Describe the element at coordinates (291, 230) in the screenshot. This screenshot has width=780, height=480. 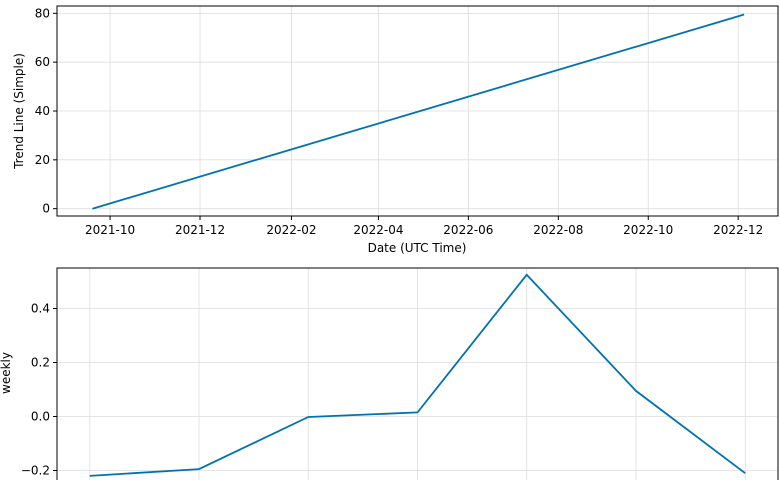
I see `trend-x-tick-label: 2022-02` at that location.